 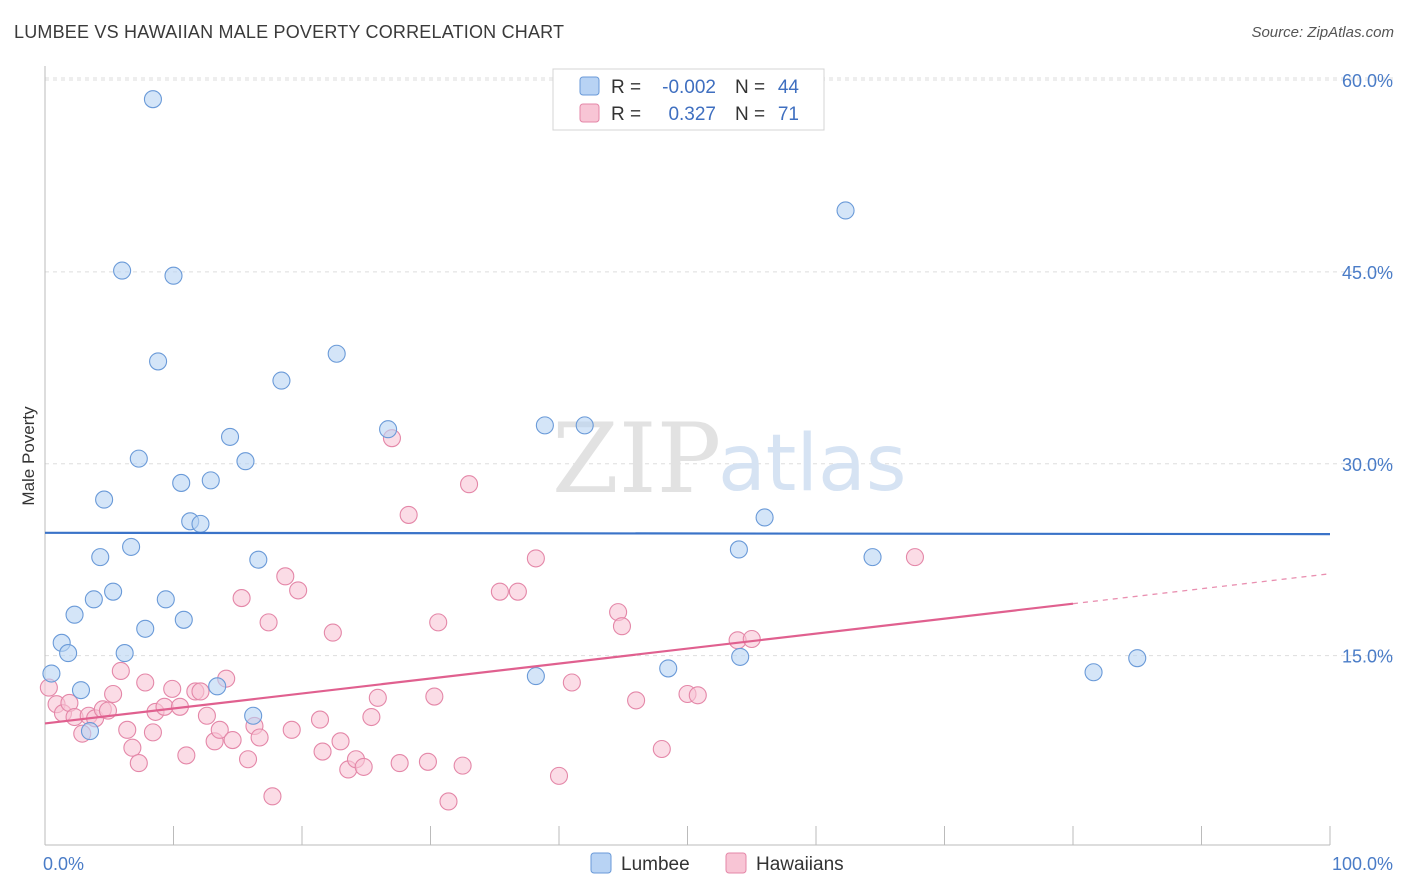 I want to click on watermark: ZIP atlas, so click(x=729, y=459).